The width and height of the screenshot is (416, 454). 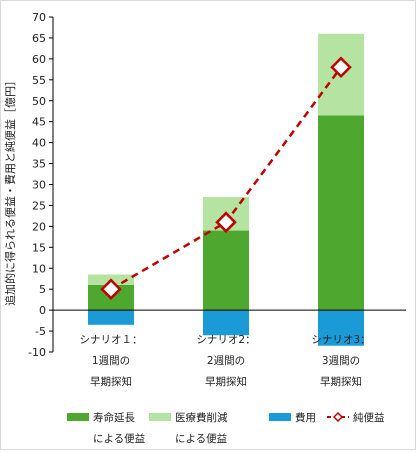 I want to click on y-tick-label: 25, so click(x=39, y=205).